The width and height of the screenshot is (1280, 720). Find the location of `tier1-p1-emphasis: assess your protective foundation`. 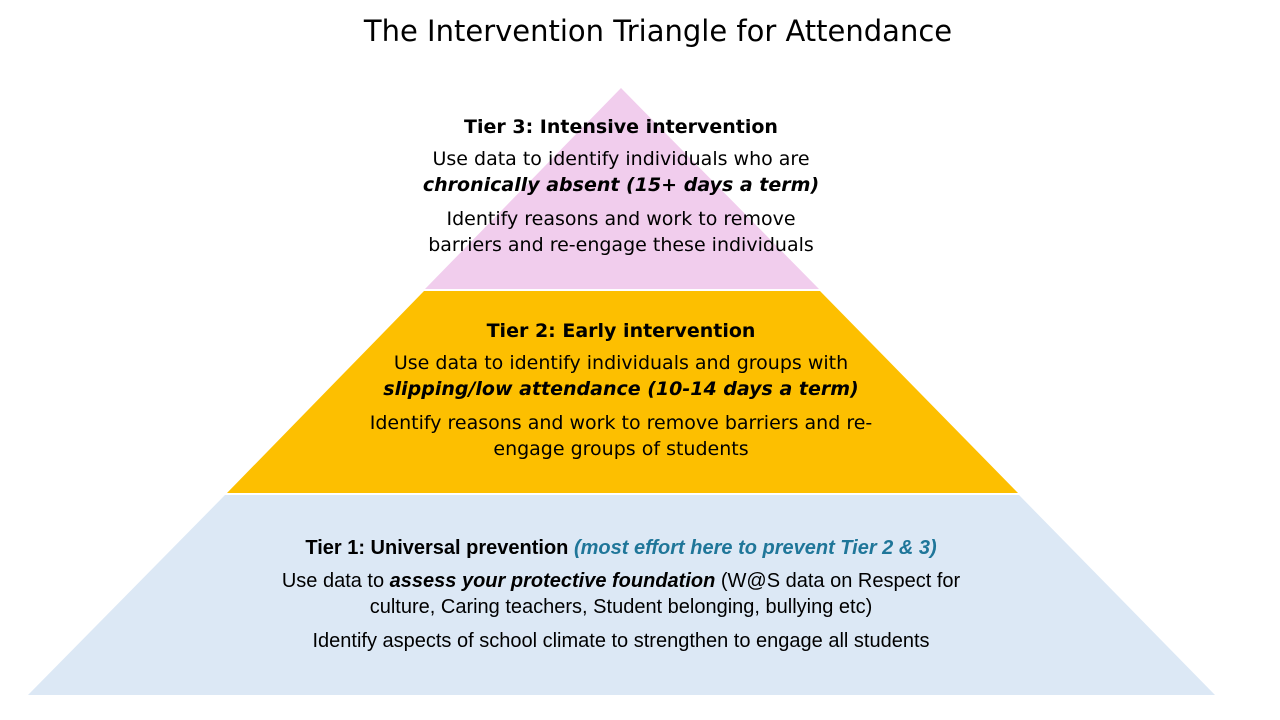

tier1-p1-emphasis: assess your protective foundation is located at coordinates (552, 581).